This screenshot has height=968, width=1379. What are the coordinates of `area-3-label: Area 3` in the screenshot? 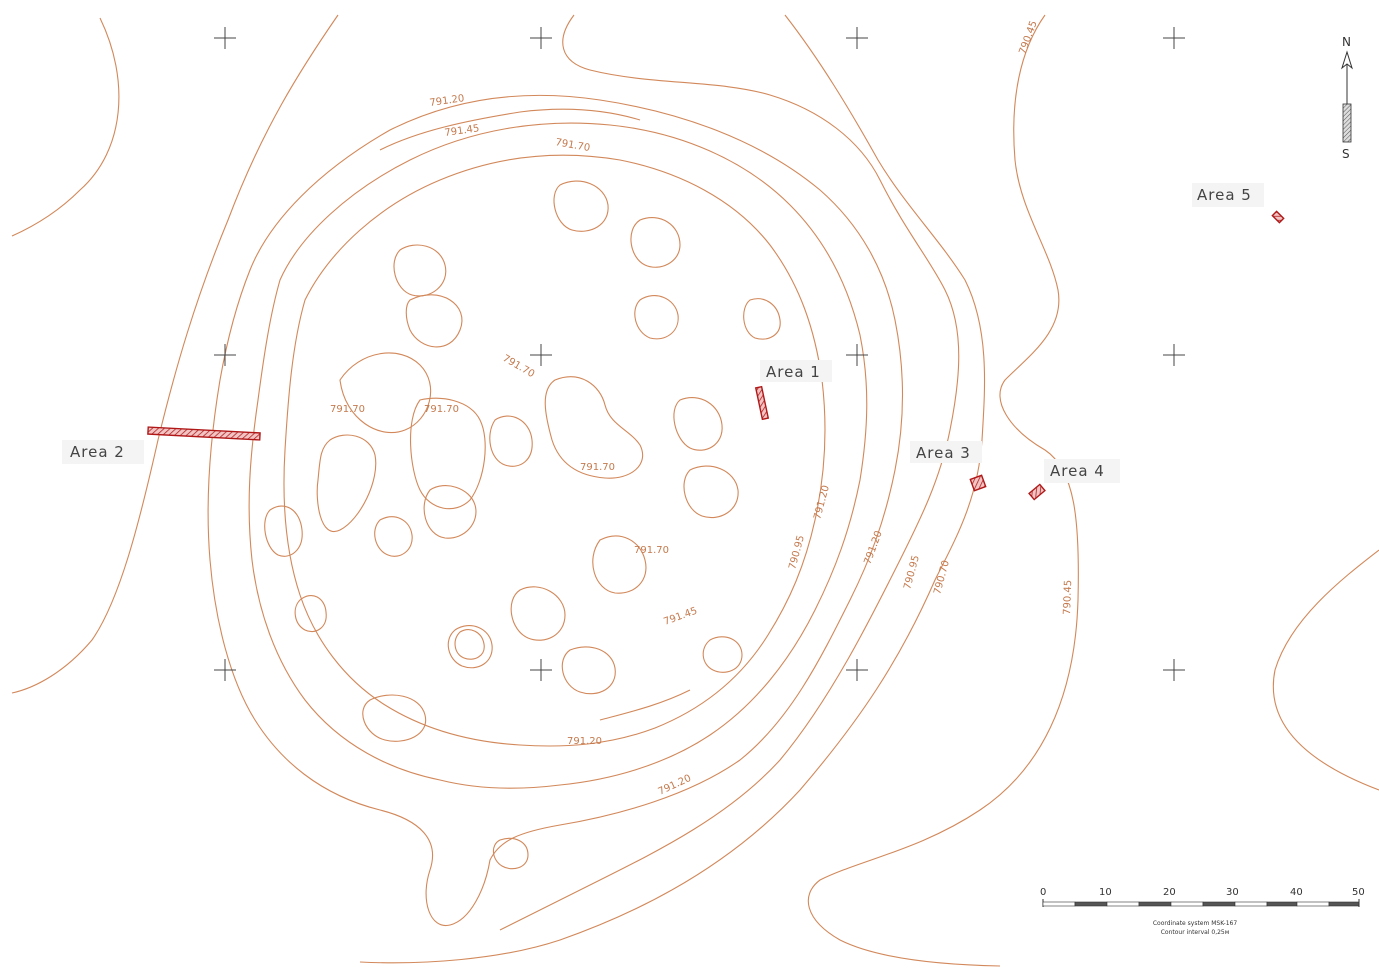 It's located at (943, 453).